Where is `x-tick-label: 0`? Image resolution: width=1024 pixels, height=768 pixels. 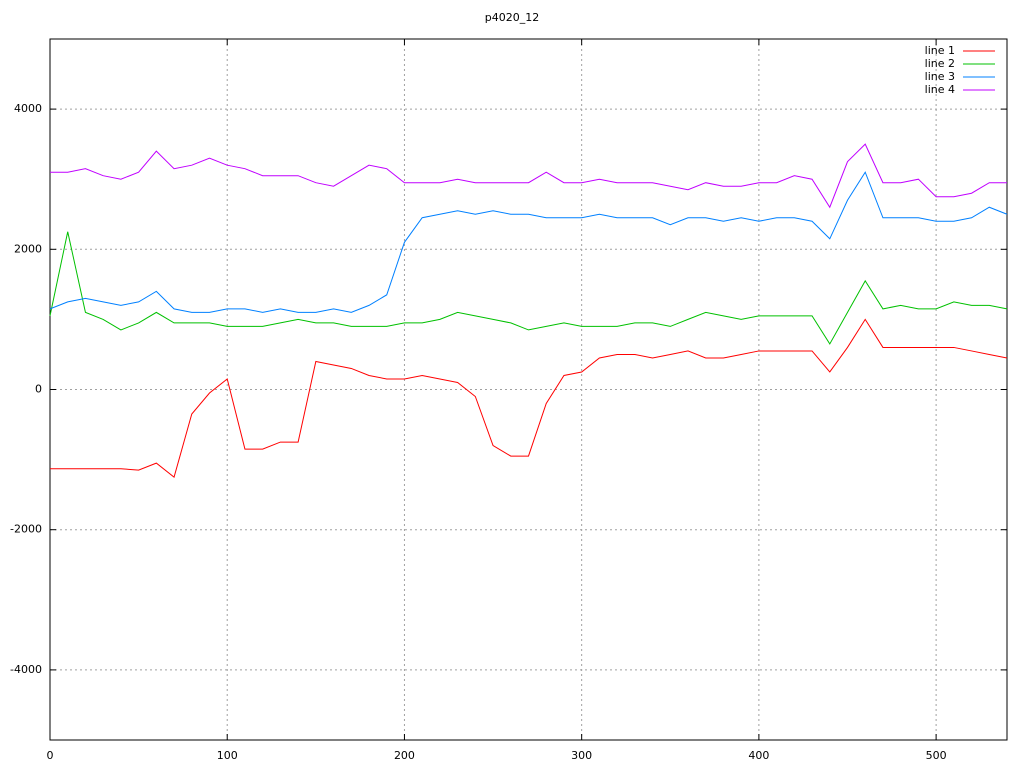
x-tick-label: 0 is located at coordinates (50, 755).